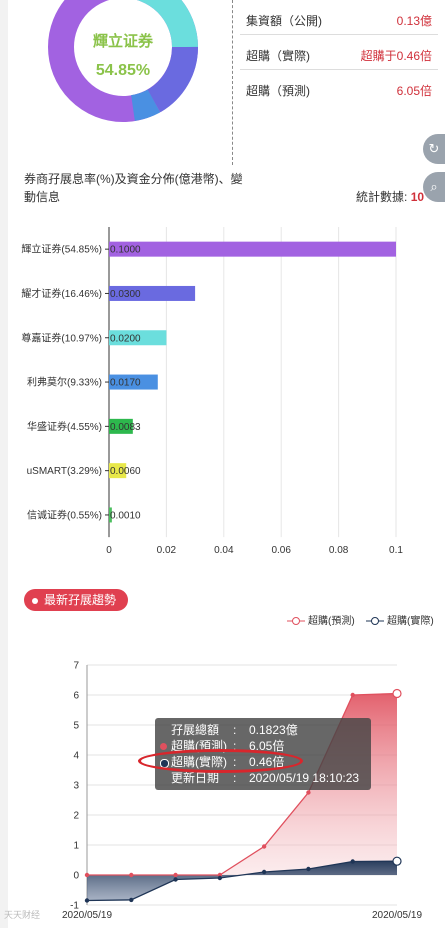  I want to click on share-icon: ↻, so click(434, 148).